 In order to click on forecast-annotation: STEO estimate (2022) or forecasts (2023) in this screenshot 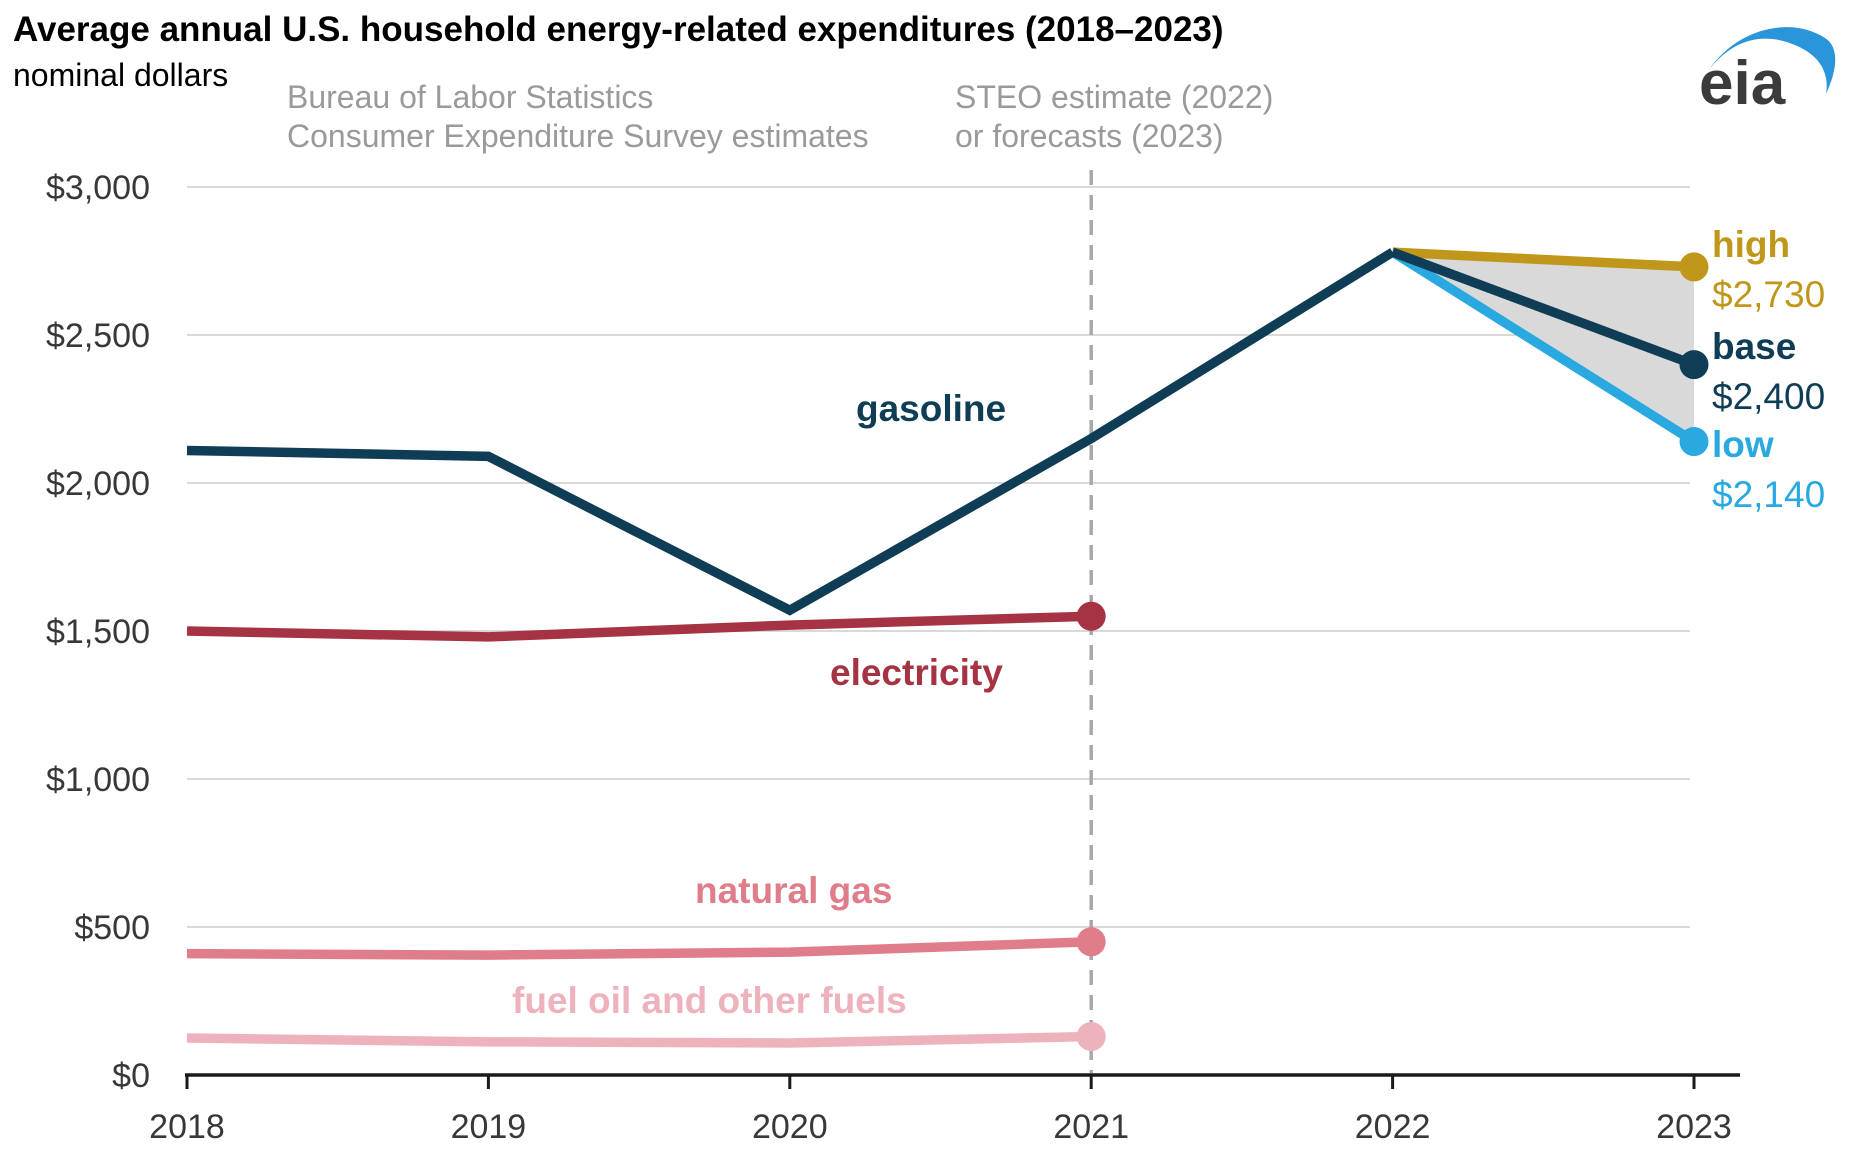, I will do `click(1114, 117)`.